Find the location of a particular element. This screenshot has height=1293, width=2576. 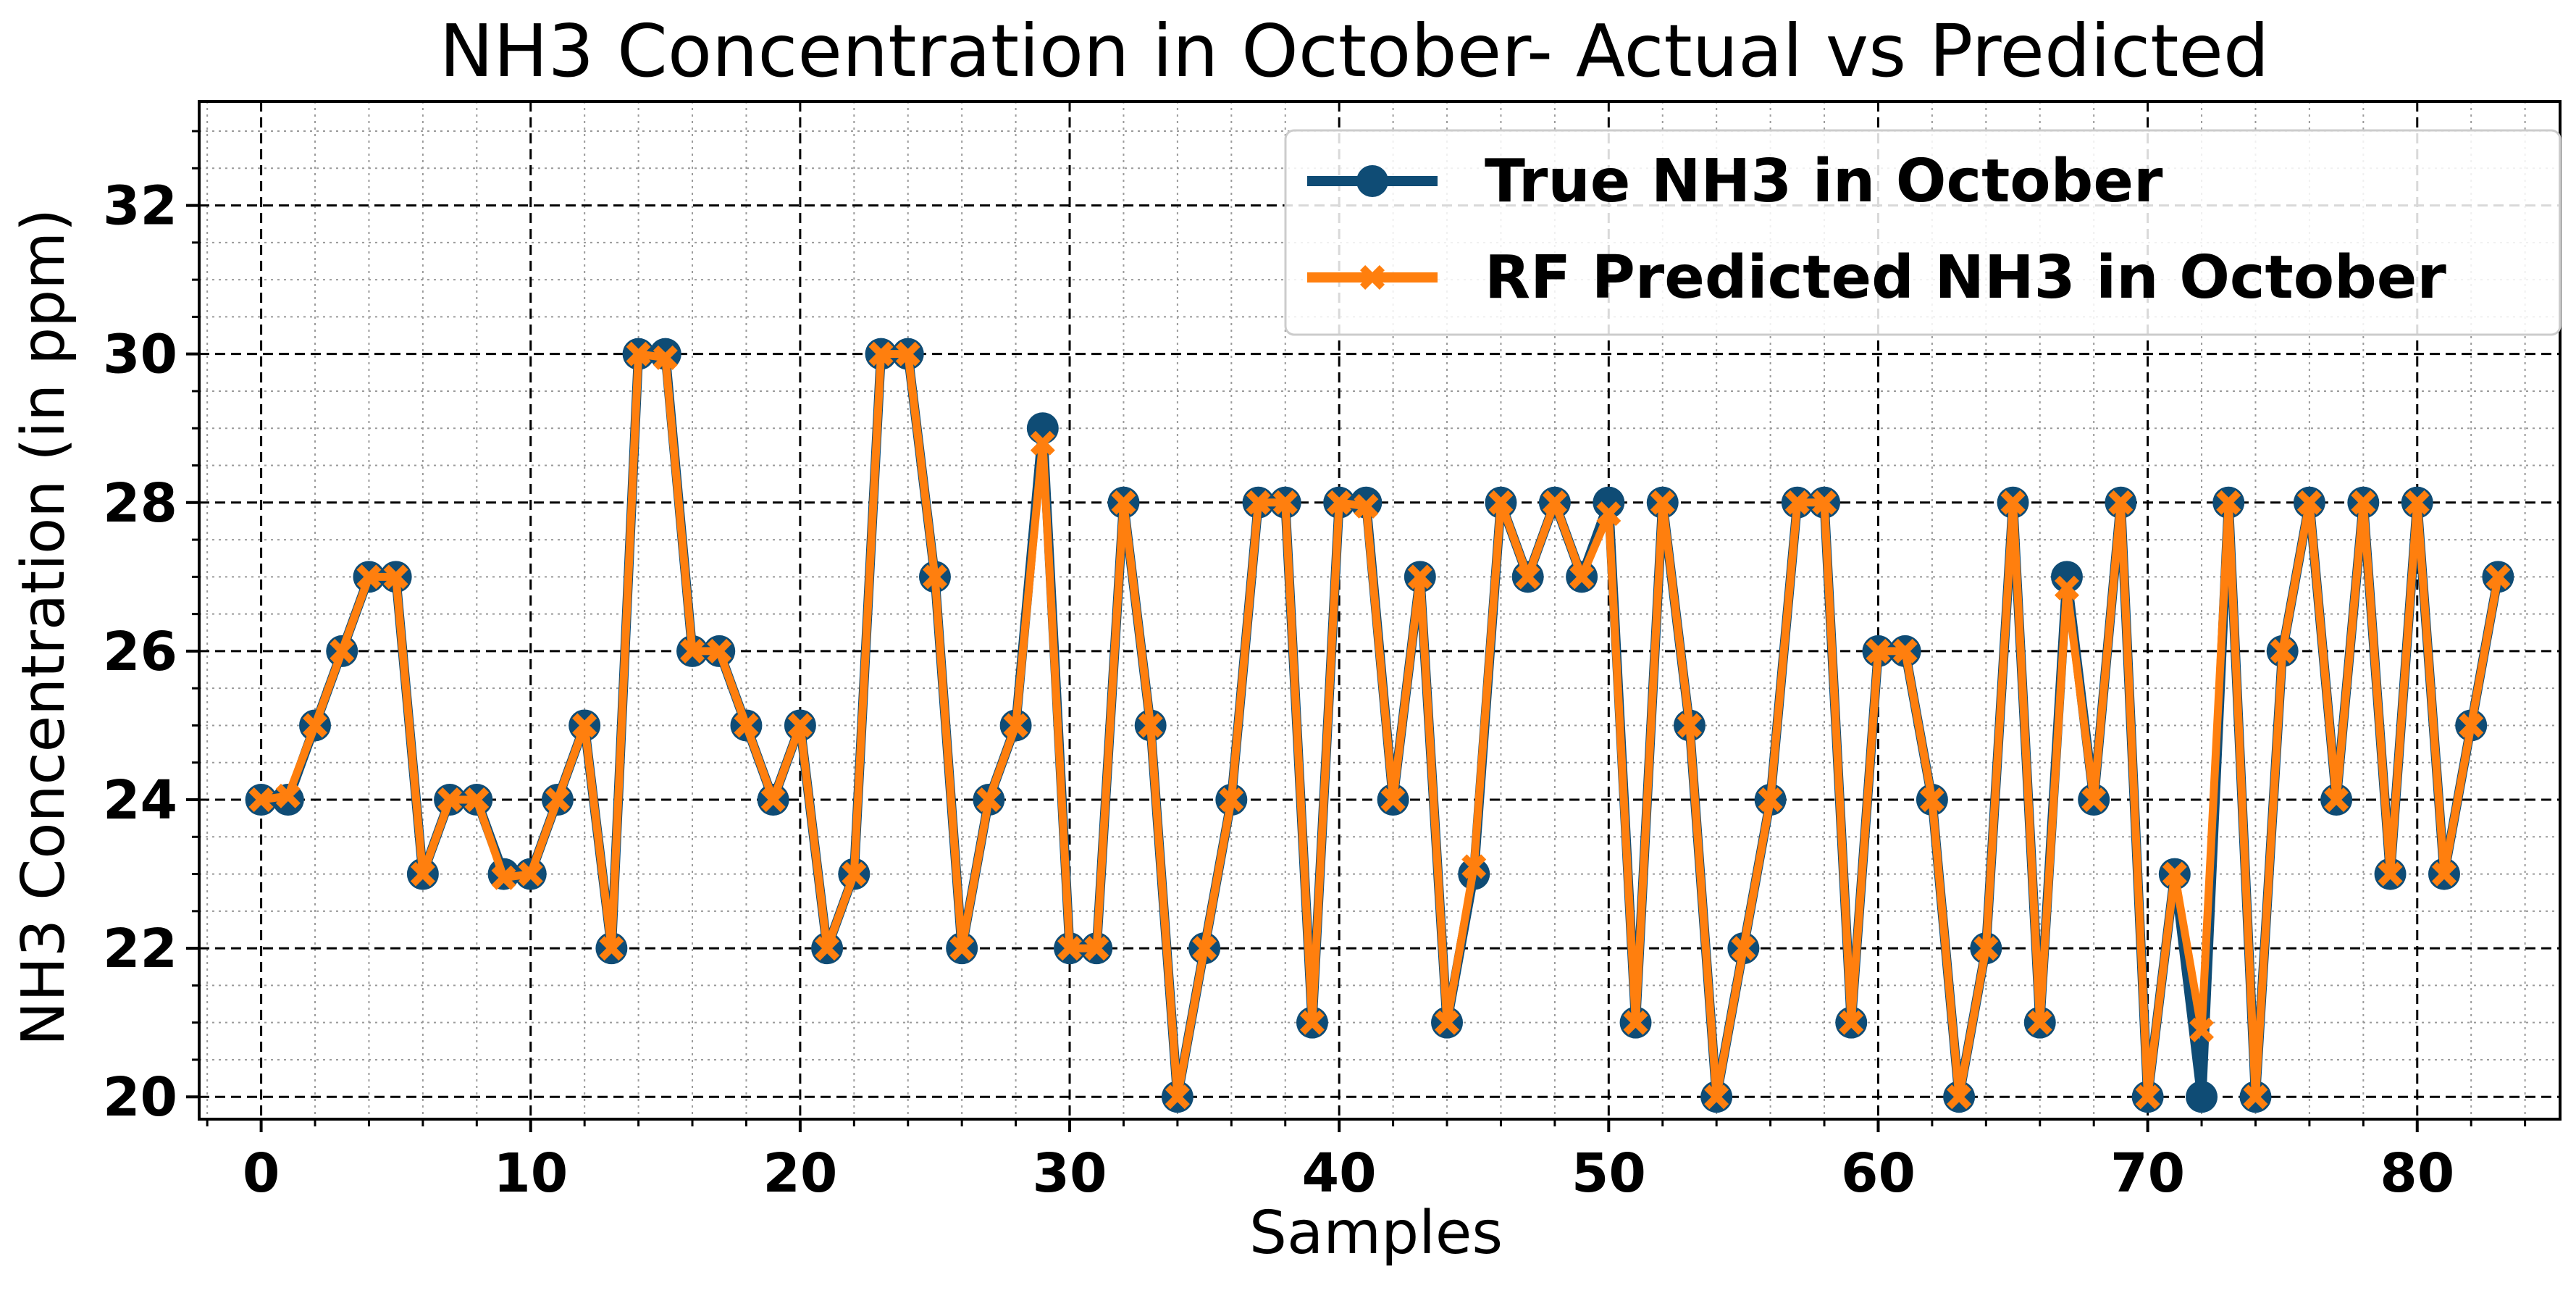

legend-marker-true is located at coordinates (1372, 181).